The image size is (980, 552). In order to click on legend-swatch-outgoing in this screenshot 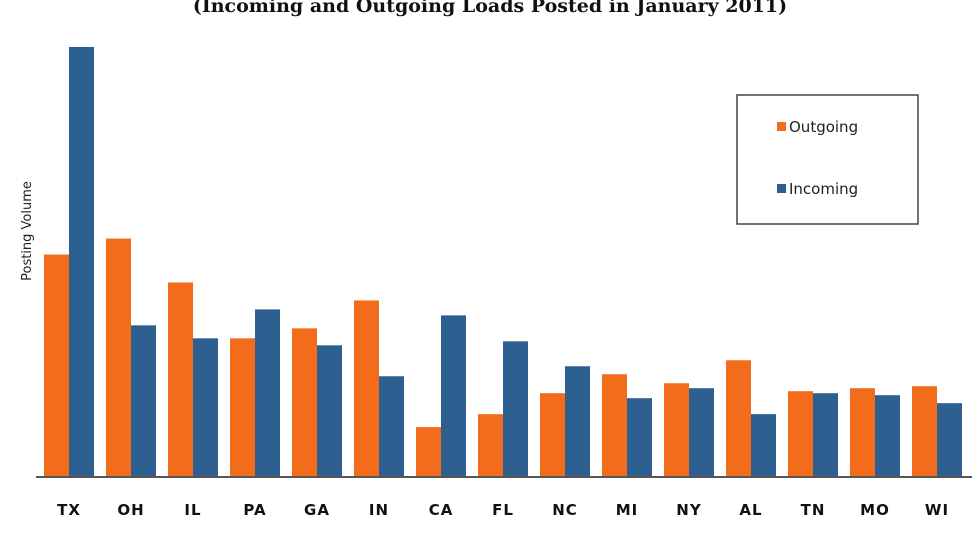, I will do `click(781, 126)`.